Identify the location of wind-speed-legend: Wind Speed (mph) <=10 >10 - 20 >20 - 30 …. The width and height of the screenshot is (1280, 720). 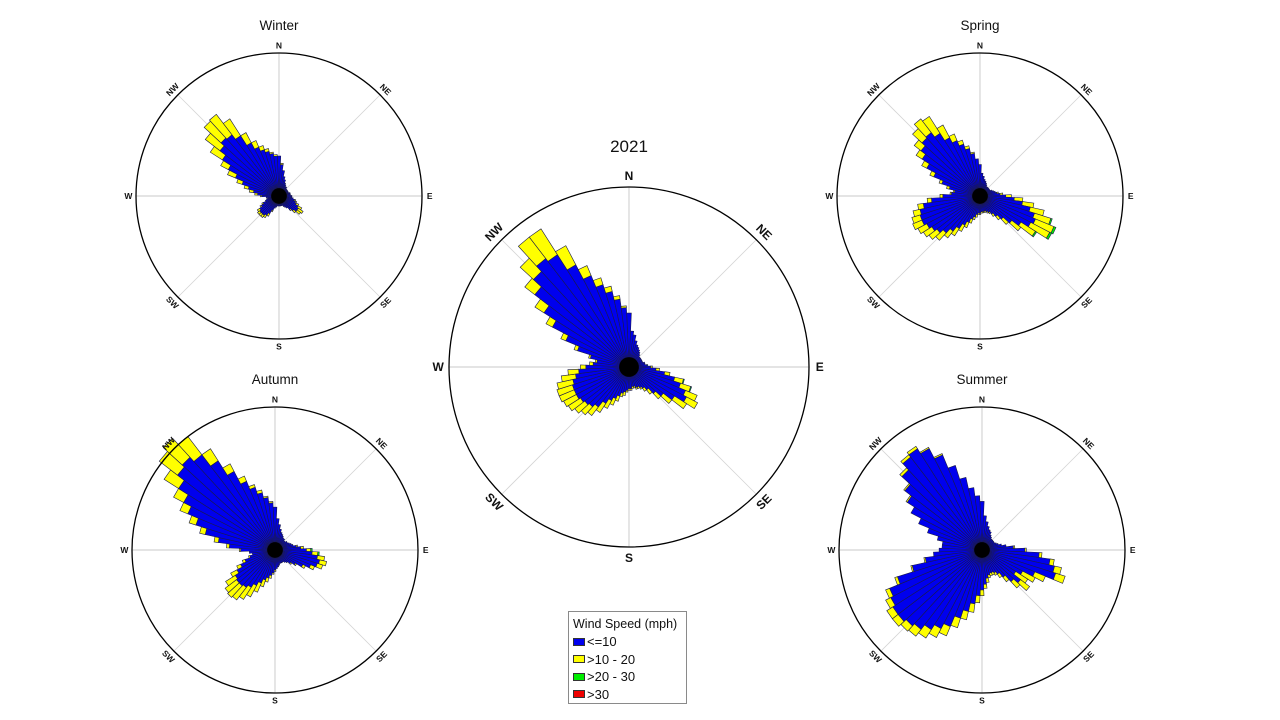
(627, 657).